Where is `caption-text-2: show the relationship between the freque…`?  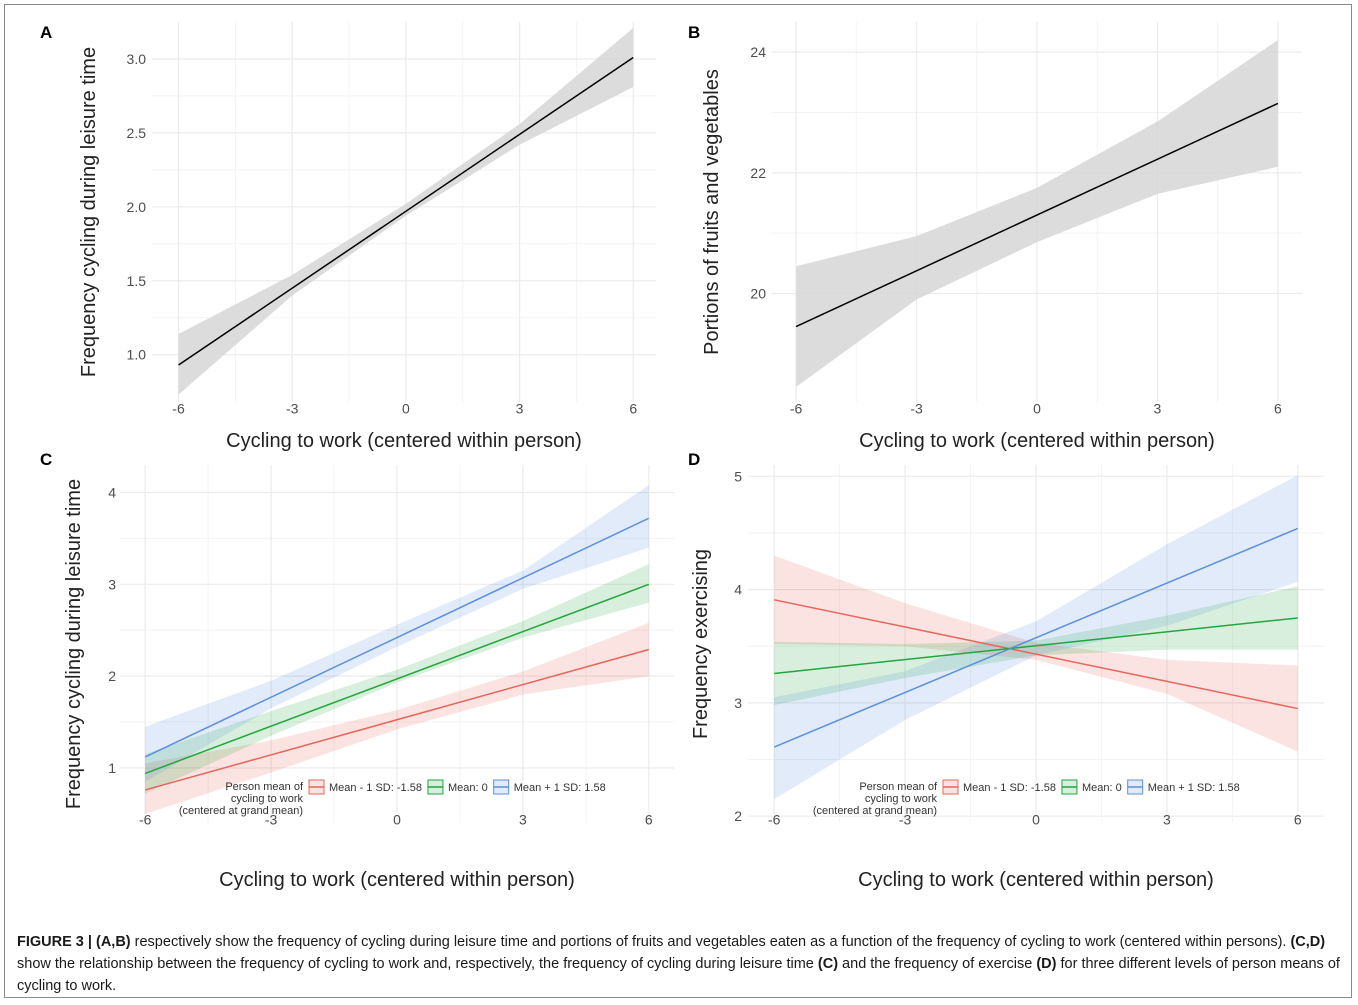 caption-text-2: show the relationship between the freque… is located at coordinates (417, 964).